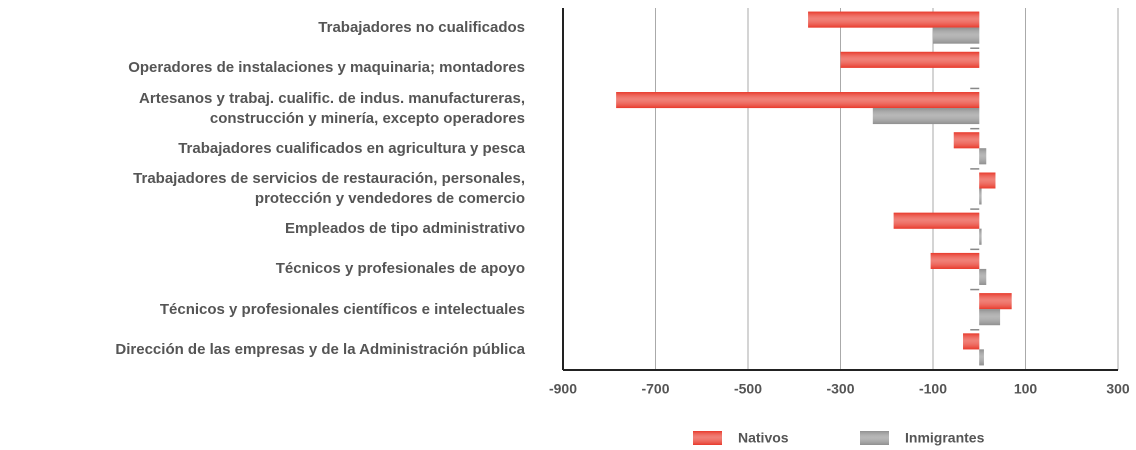 This screenshot has width=1136, height=450. Describe the element at coordinates (404, 229) in the screenshot. I see `y-tick-label: Empleados de tipo administrativo` at that location.